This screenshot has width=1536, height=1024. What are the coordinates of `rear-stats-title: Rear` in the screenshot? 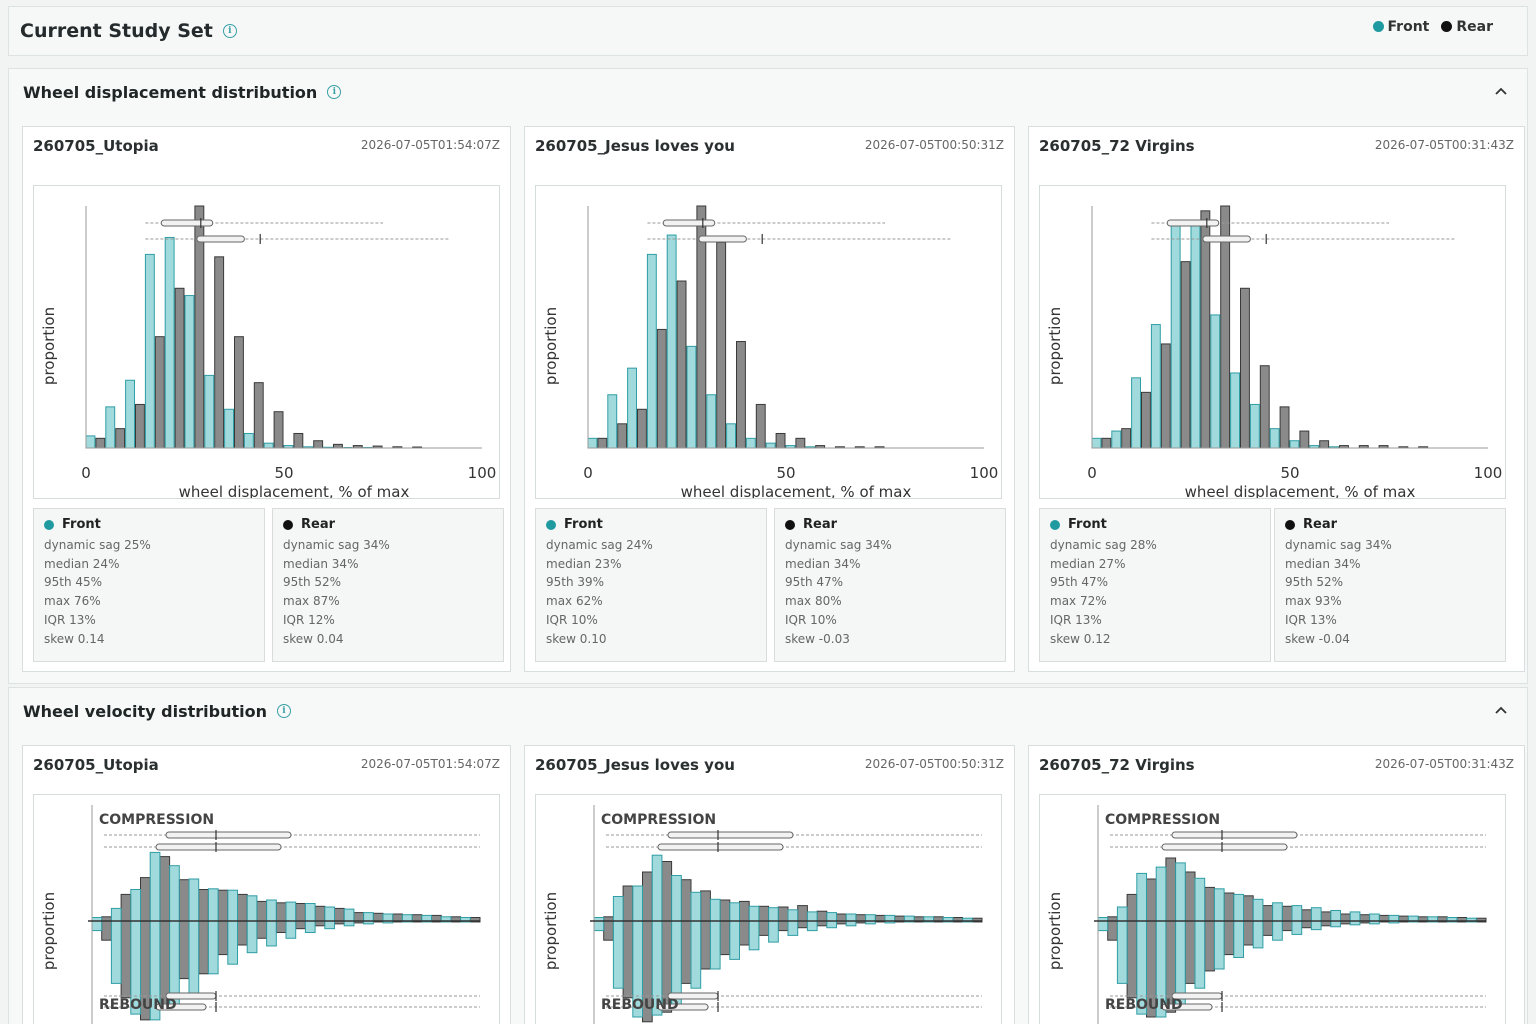 It's located at (890, 524).